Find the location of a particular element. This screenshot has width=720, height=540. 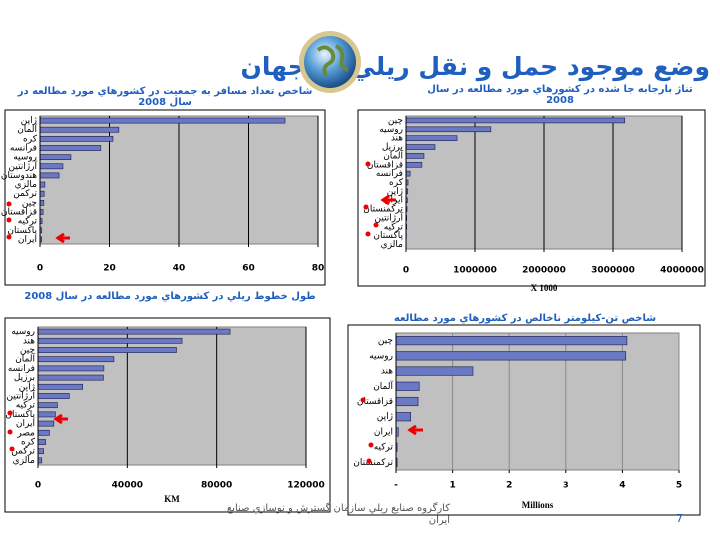

y-tick-label: مصر is located at coordinates (25, 433).